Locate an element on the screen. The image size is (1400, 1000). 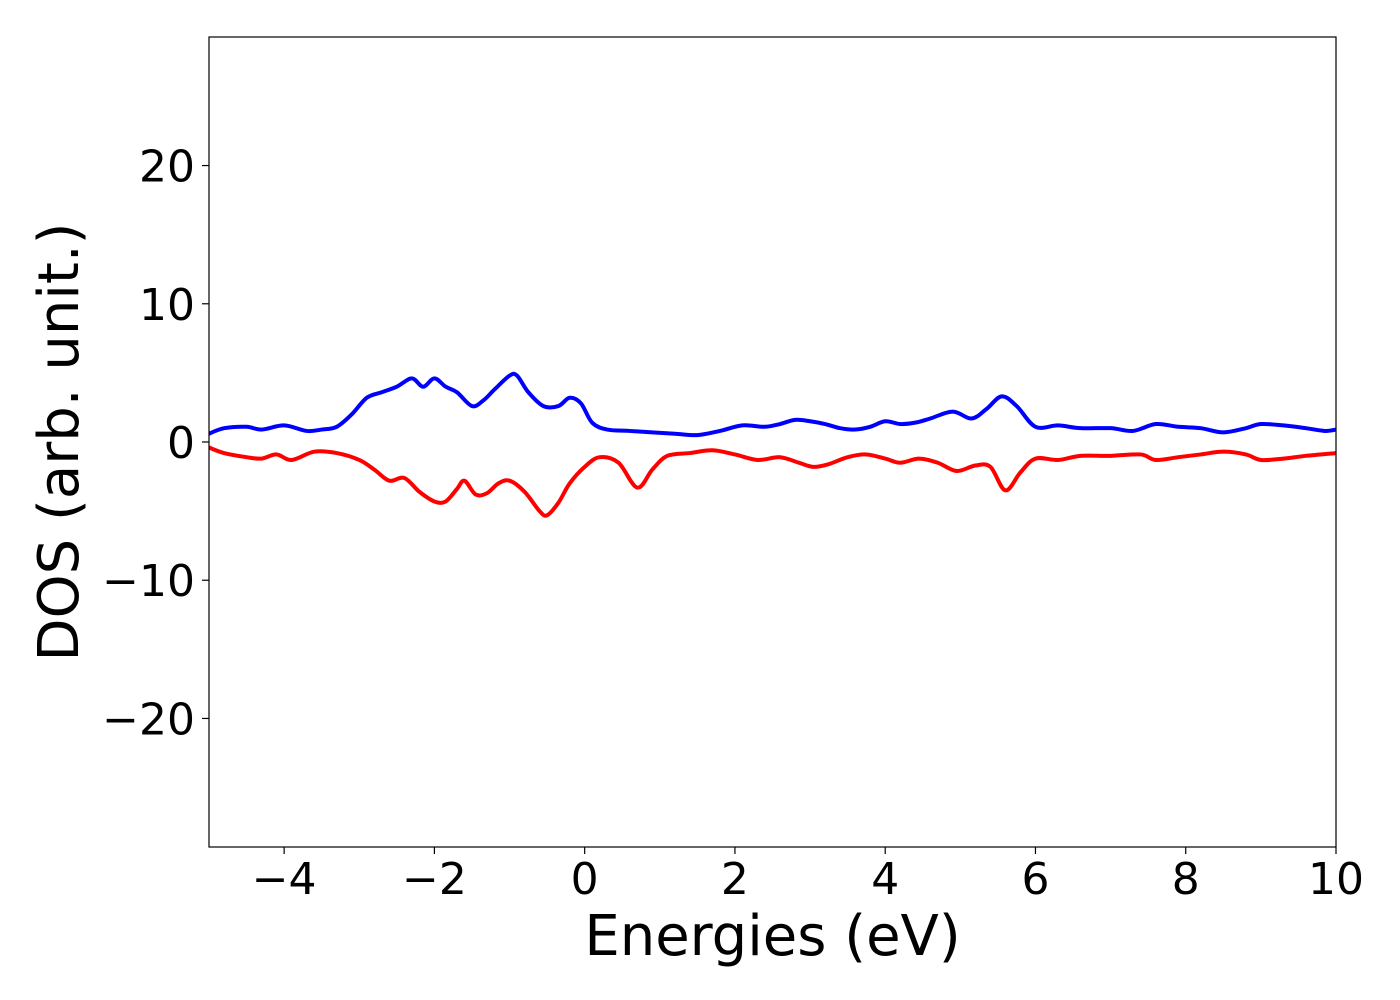
x-tick-label: −4 is located at coordinates (284, 879).